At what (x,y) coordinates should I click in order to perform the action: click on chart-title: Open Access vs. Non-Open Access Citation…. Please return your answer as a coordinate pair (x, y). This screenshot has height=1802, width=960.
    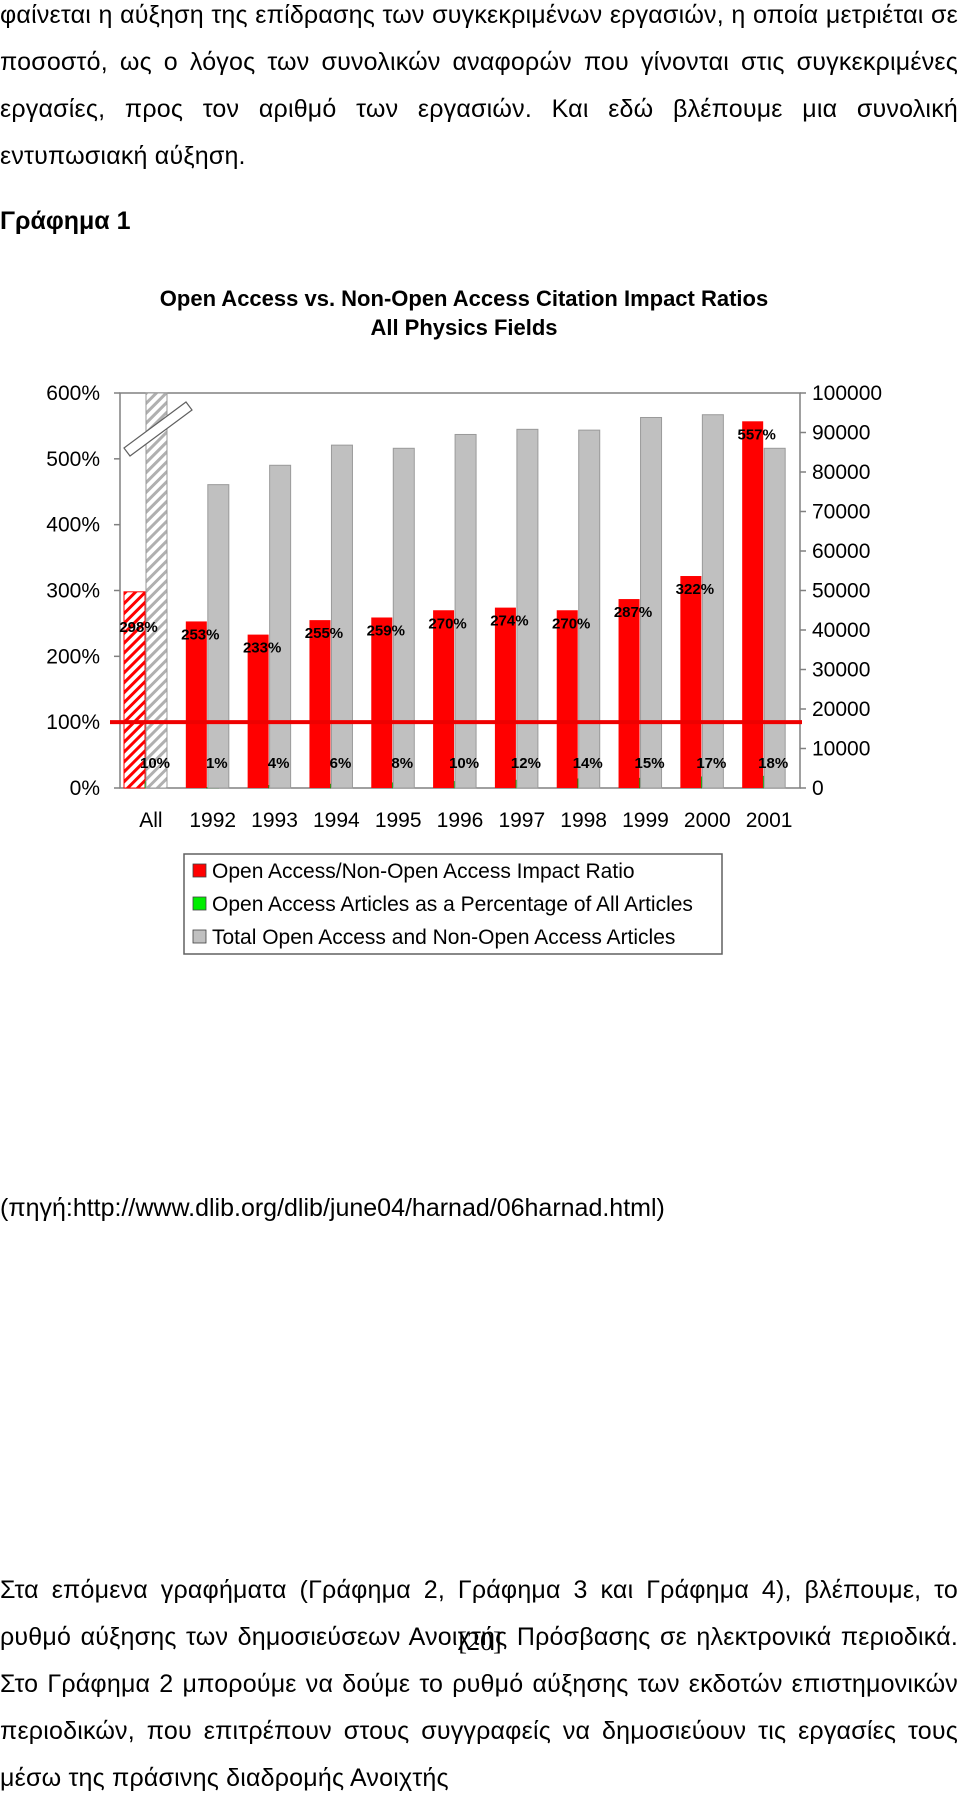
    Looking at the image, I should click on (464, 298).